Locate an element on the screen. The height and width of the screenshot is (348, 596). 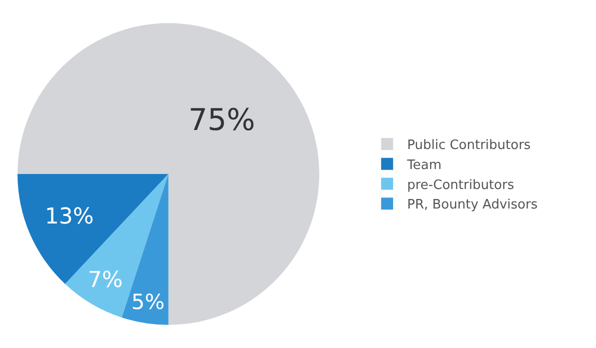
legend-label: PR, Bounty Advisors is located at coordinates (472, 205).